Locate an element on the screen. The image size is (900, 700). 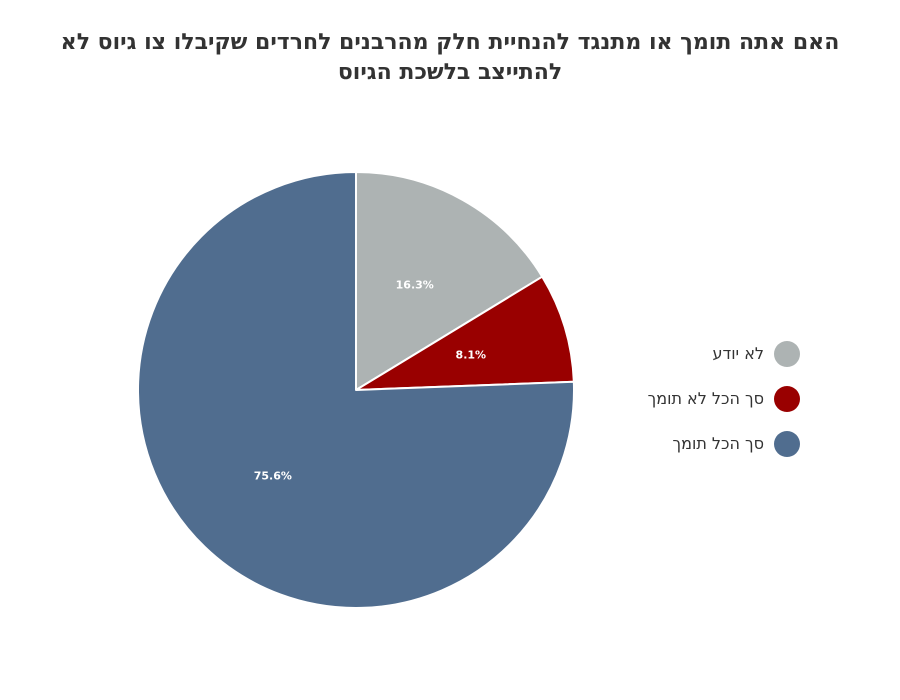
legend-label: סך הכל לא תומך is located at coordinates (705, 398).